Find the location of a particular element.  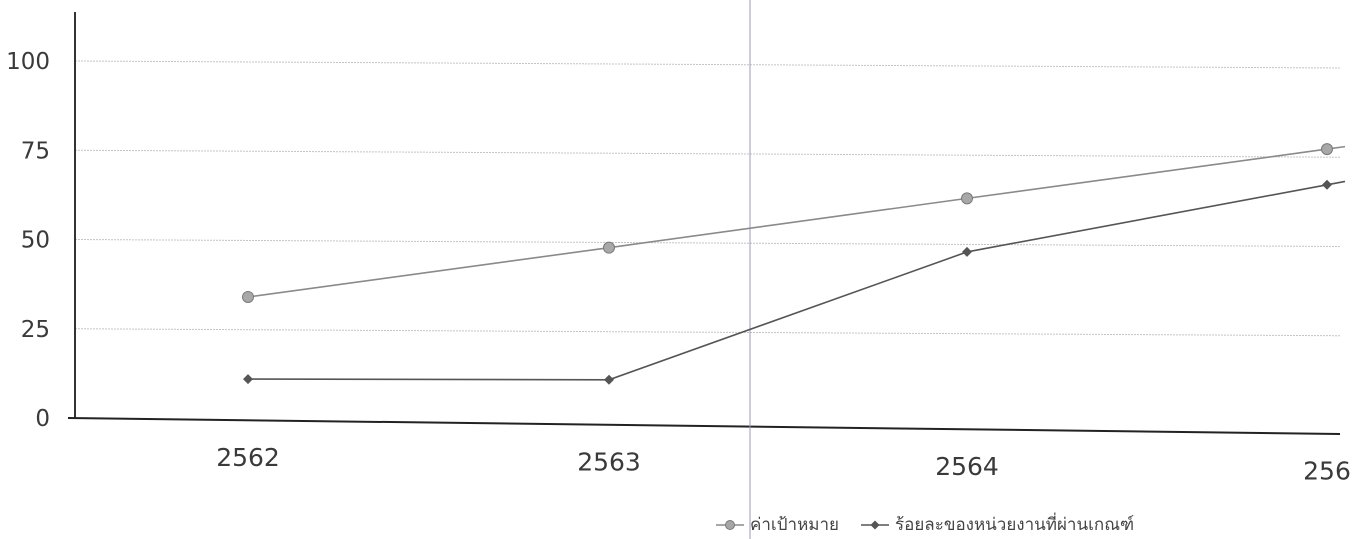

diamond-marker-icon is located at coordinates (874, 524).